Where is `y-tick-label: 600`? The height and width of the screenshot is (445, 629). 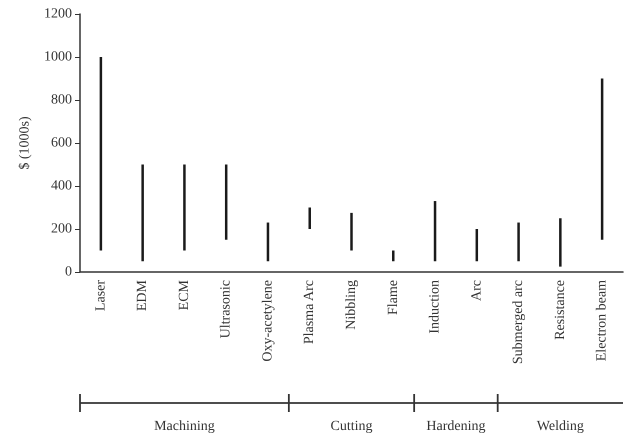
y-tick-label: 600 is located at coordinates (61, 143).